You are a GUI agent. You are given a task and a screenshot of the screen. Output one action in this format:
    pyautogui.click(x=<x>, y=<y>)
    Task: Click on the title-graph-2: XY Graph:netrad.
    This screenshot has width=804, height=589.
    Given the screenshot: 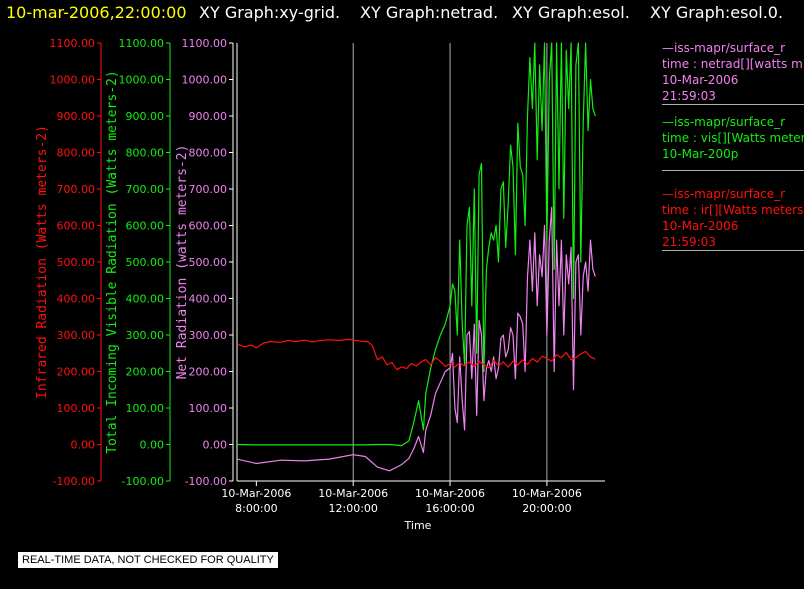 What is the action you would take?
    pyautogui.click(x=429, y=12)
    